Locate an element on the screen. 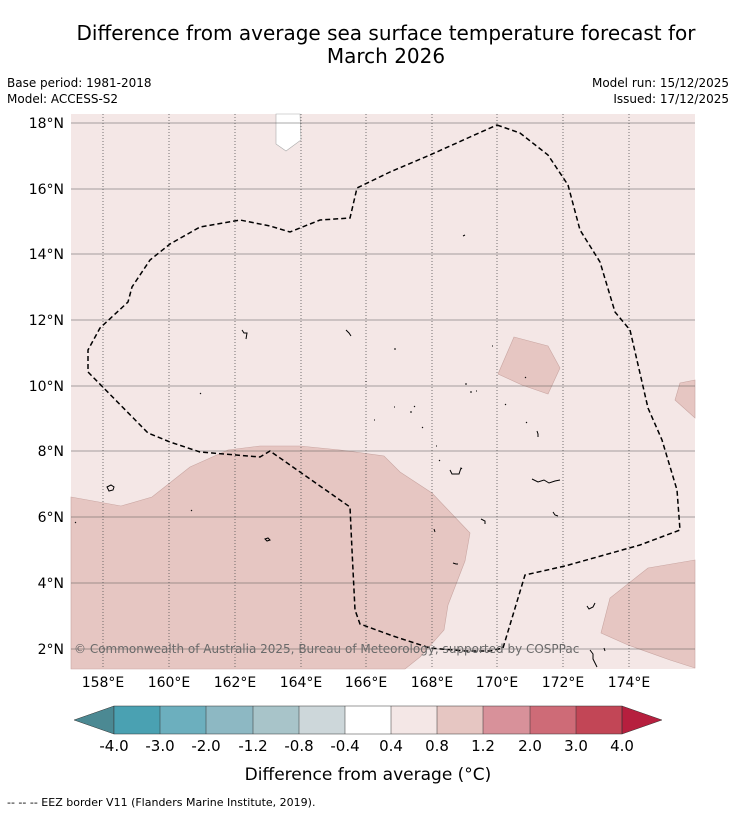 The width and height of the screenshot is (736, 816). colorbar-label-2: -3.0 is located at coordinates (159, 746).